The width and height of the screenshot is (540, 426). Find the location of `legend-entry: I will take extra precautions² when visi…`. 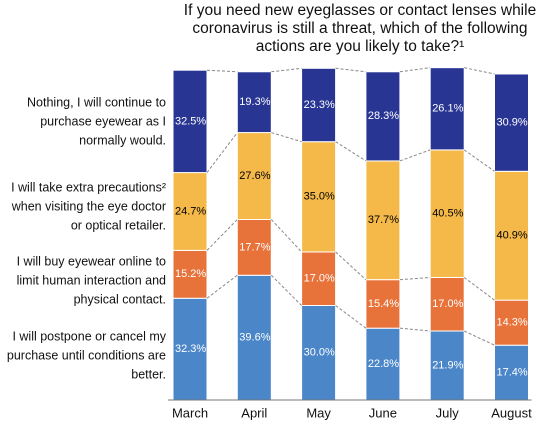

legend-entry: I will take extra precautions² when visi… is located at coordinates (88, 206).